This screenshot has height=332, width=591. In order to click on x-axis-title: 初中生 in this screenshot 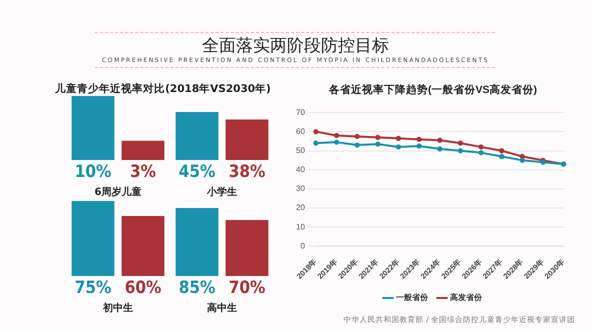, I will do `click(118, 308)`.